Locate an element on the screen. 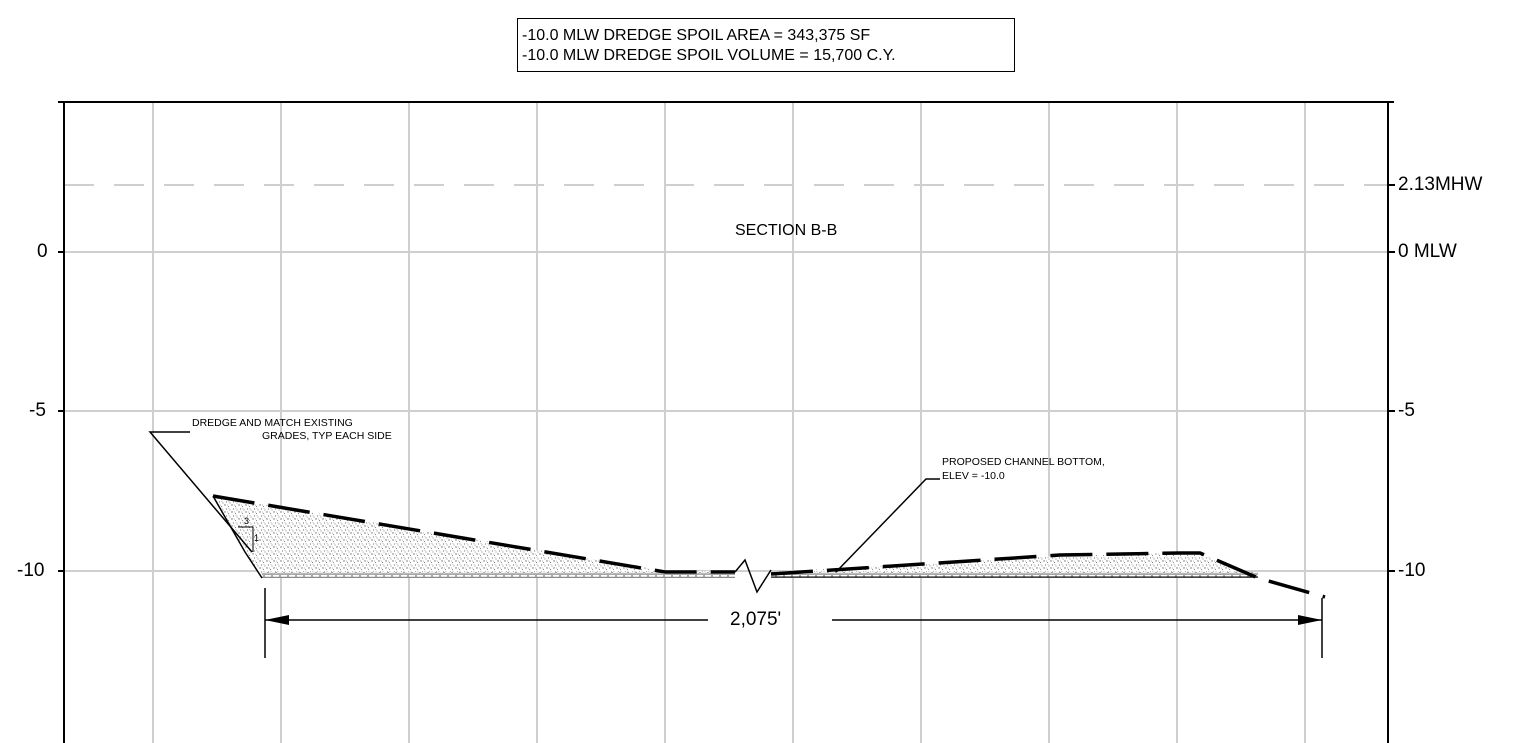 The width and height of the screenshot is (1514, 743). section-title: SECTION B-B is located at coordinates (786, 230).